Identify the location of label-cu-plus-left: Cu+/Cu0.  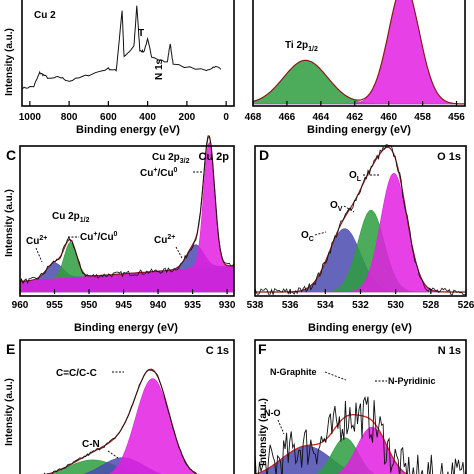
(99, 237).